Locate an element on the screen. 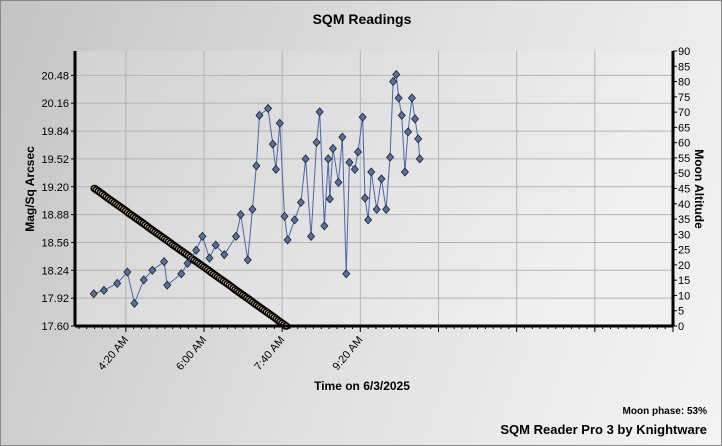  moon-phase: Moon phase: 53% is located at coordinates (665, 411).